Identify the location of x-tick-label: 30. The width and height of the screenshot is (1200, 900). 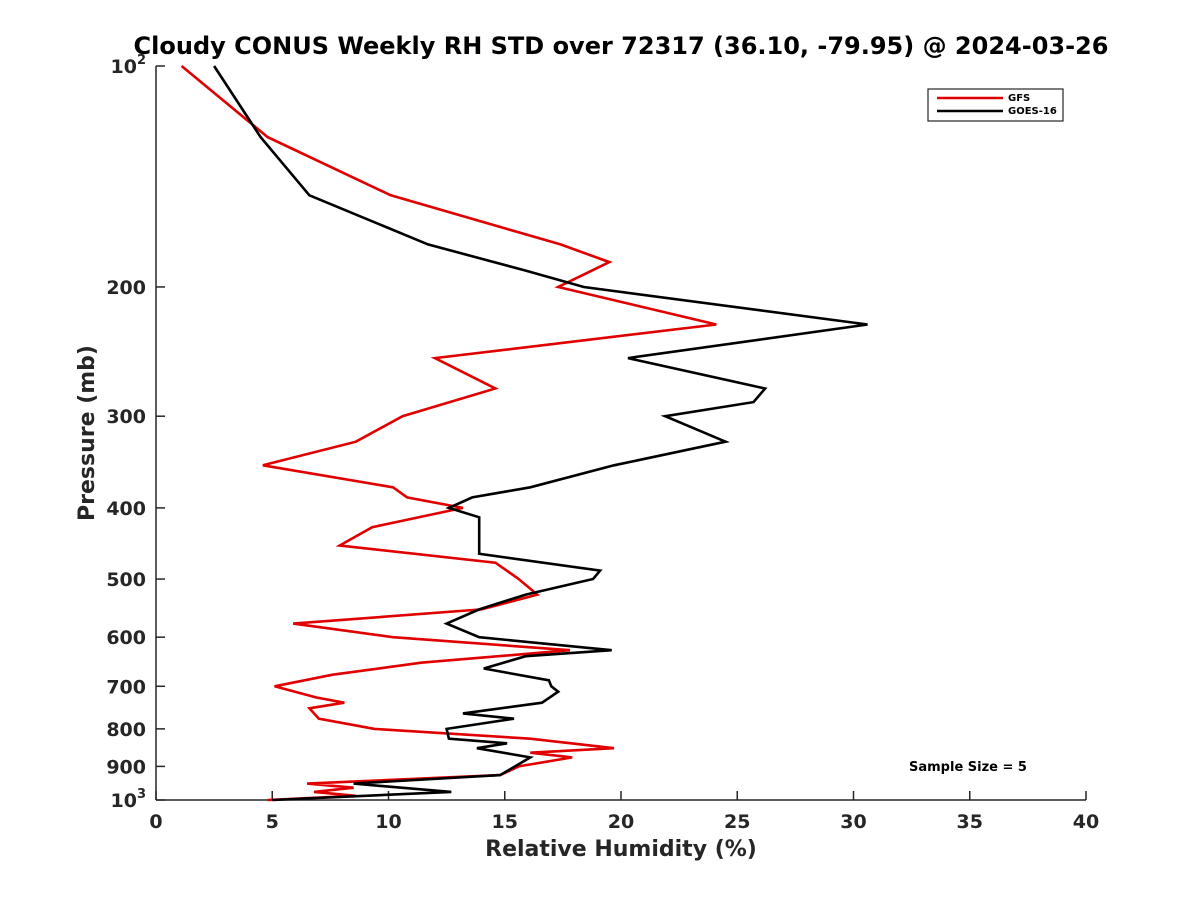
(853, 822).